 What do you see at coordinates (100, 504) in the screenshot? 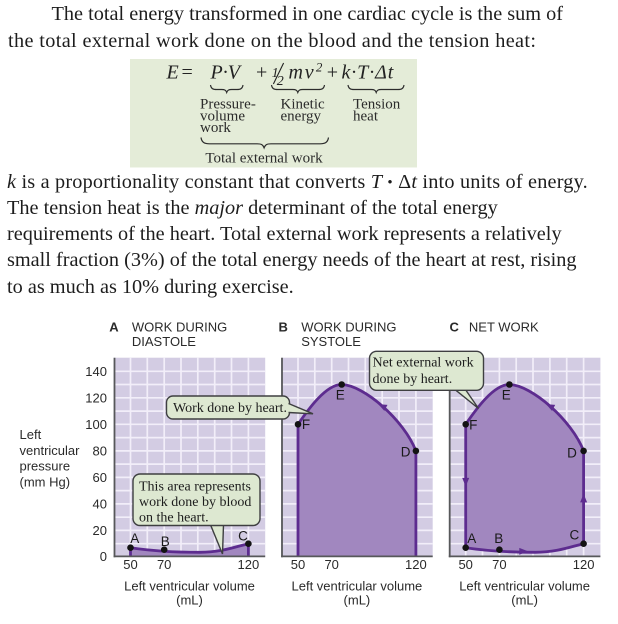
I see `svg-text: 40` at bounding box center [100, 504].